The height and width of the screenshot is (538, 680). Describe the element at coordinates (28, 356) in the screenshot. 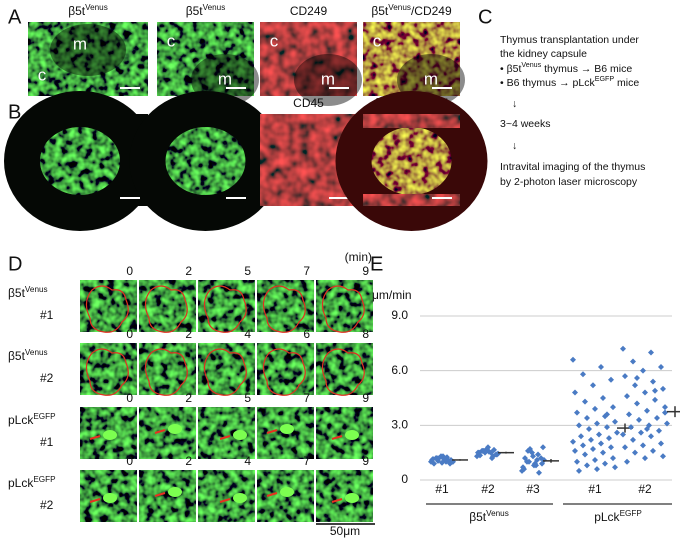

I see `row-label: β5tVenus` at that location.